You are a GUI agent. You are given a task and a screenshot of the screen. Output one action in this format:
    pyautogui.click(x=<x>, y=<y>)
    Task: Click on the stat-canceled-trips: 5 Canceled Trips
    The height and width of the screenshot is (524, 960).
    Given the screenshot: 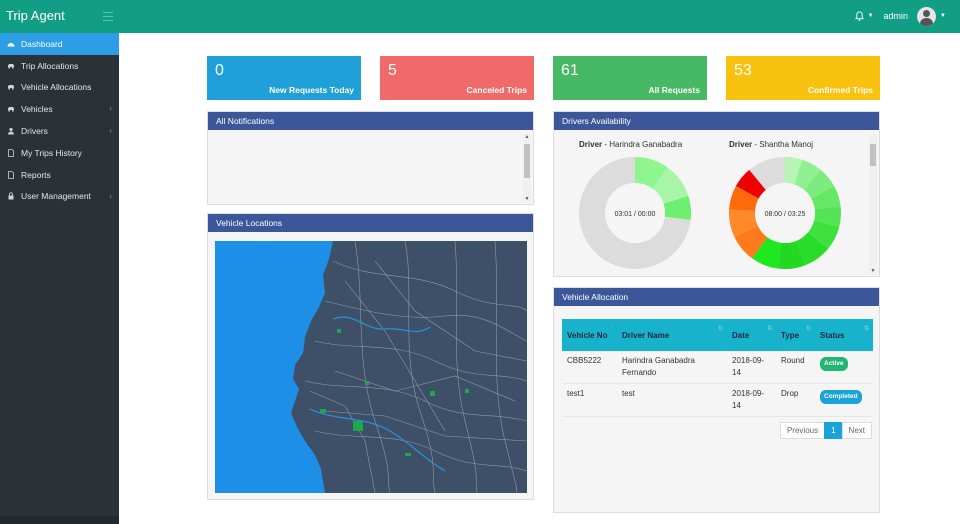 What is the action you would take?
    pyautogui.click(x=457, y=78)
    